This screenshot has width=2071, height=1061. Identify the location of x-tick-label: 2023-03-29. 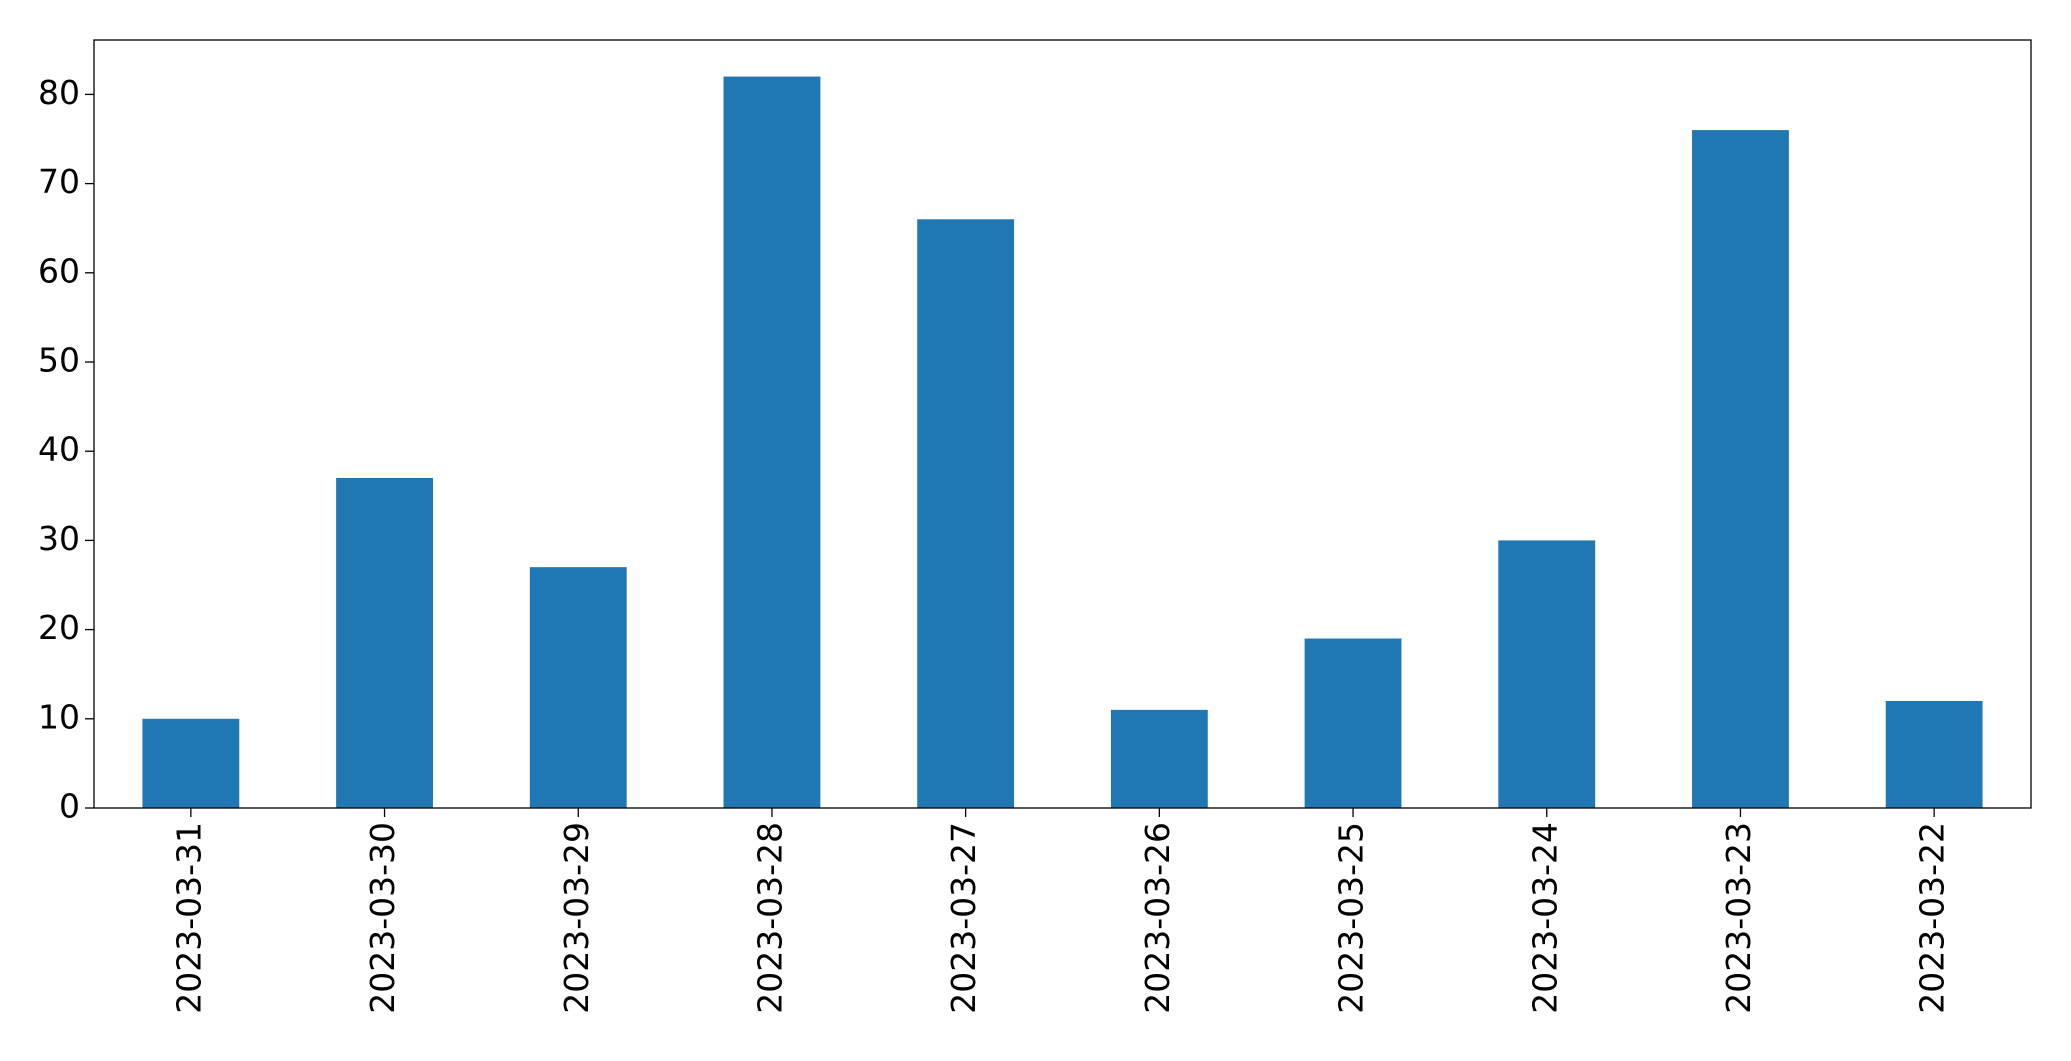
(576, 918).